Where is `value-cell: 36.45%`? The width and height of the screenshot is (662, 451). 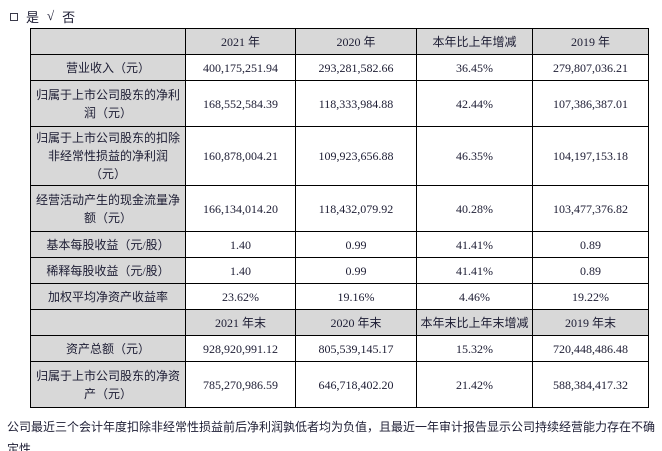 value-cell: 36.45% is located at coordinates (474, 67).